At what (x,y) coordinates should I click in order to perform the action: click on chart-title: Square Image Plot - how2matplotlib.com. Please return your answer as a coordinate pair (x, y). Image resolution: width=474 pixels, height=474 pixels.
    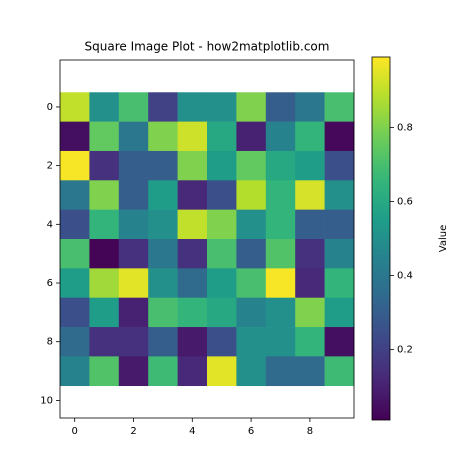
    Looking at the image, I should click on (207, 47).